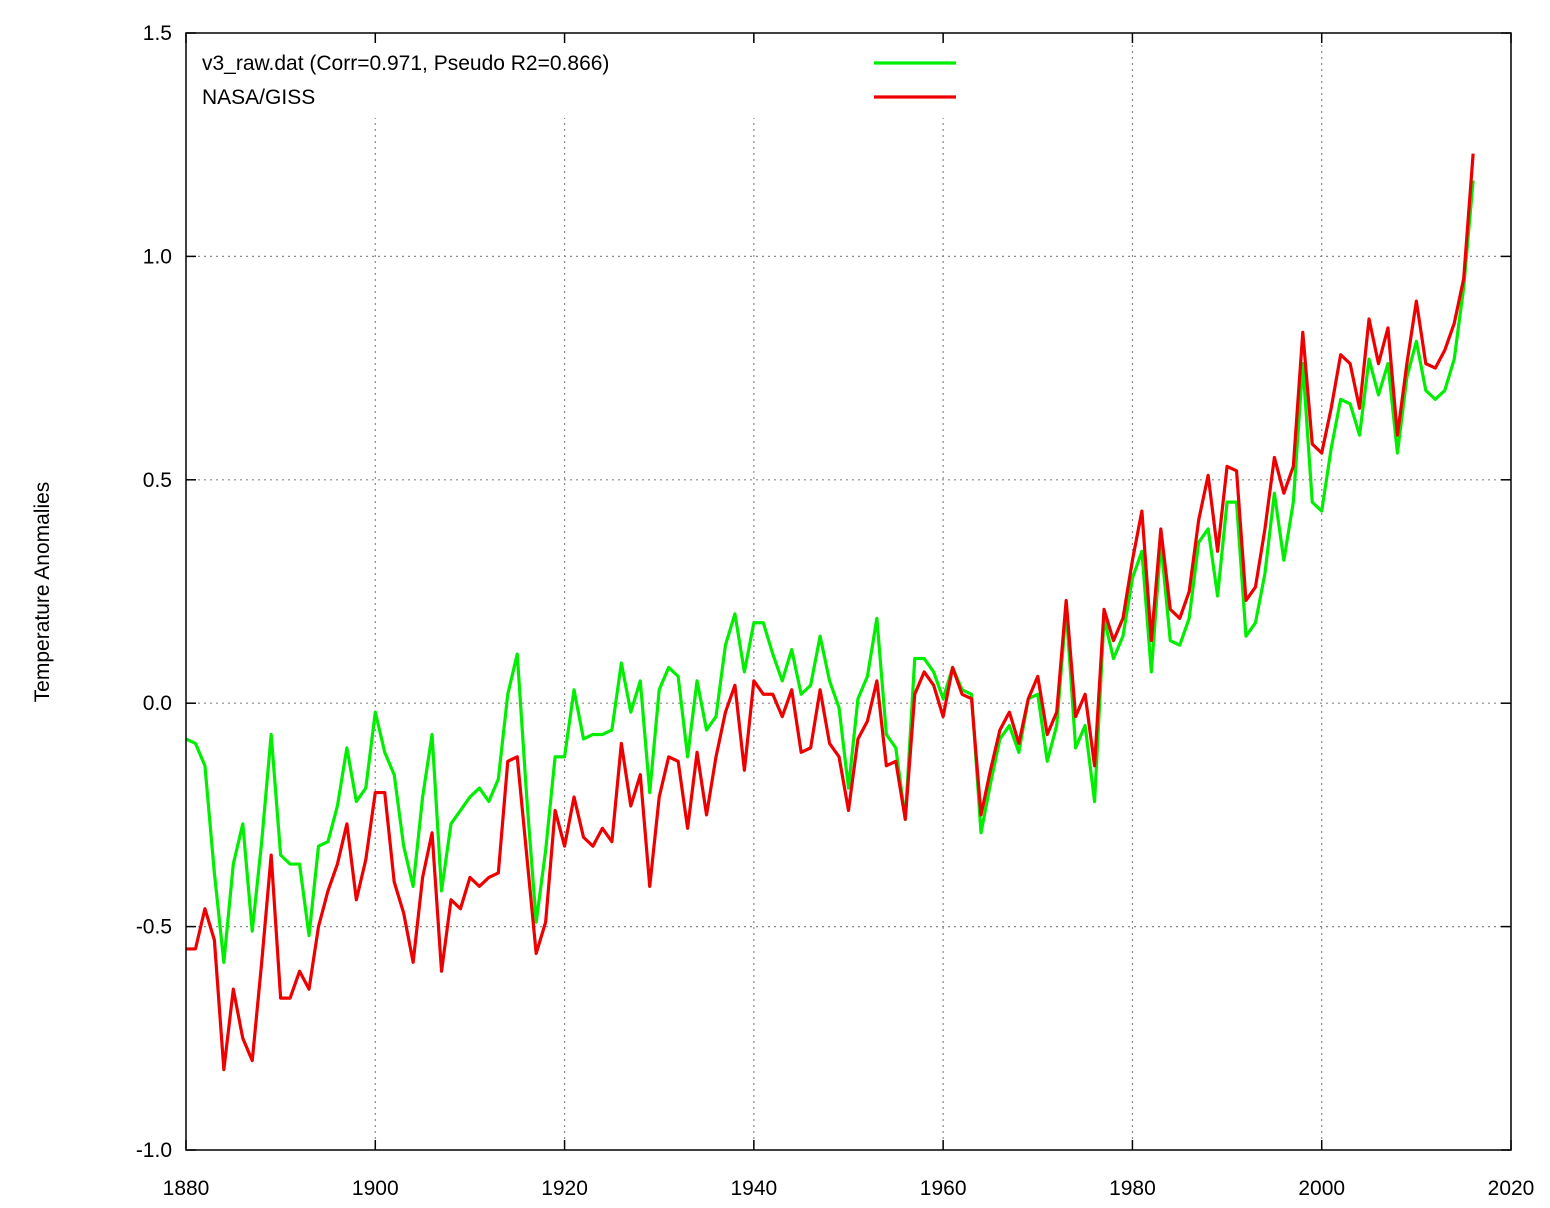  What do you see at coordinates (157, 33) in the screenshot?
I see `y-tick-label: 1.5` at bounding box center [157, 33].